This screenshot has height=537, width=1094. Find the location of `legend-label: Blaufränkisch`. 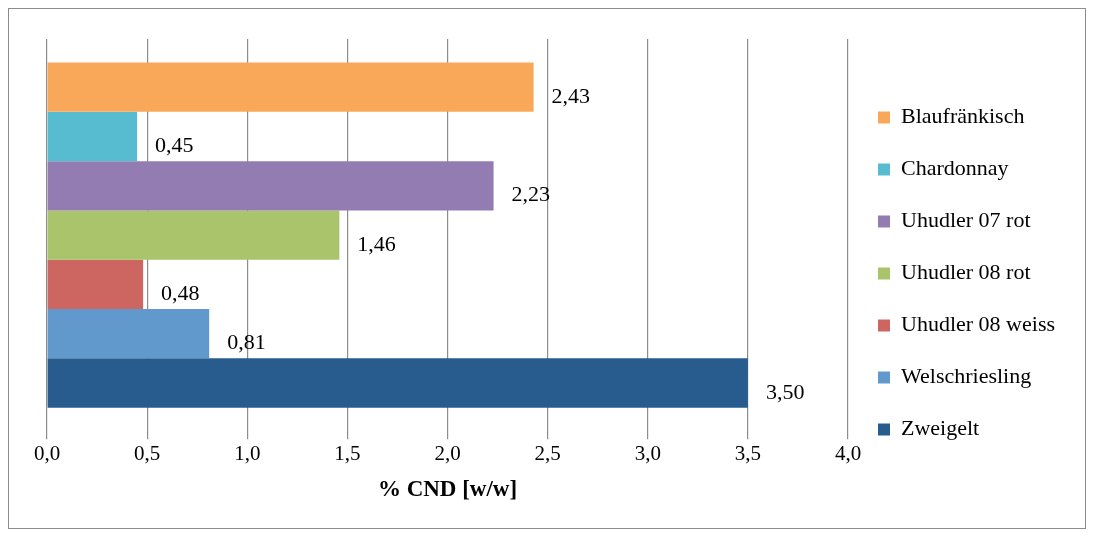

legend-label: Blaufränkisch is located at coordinates (963, 116).